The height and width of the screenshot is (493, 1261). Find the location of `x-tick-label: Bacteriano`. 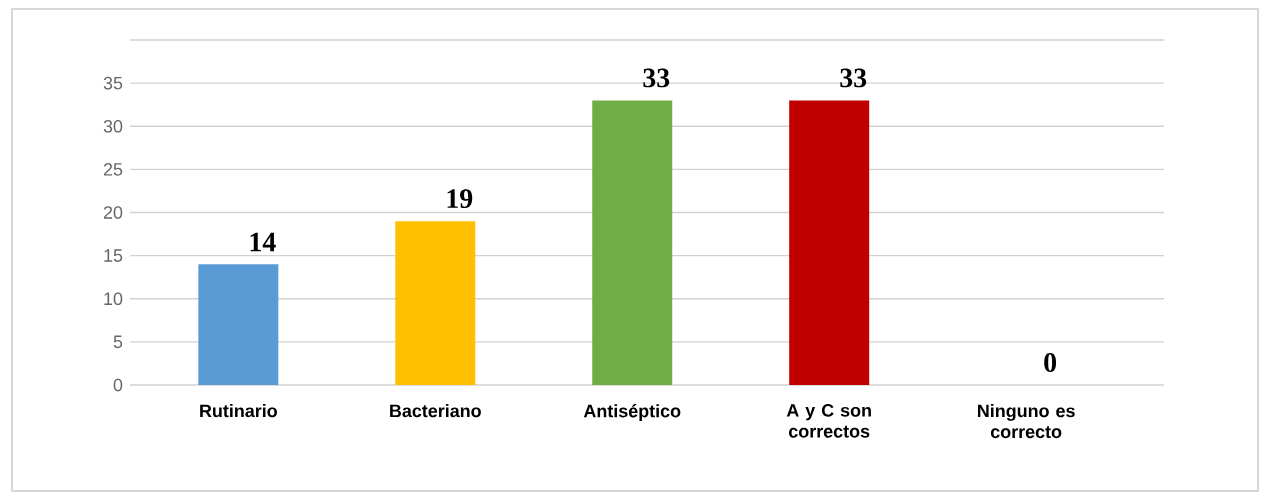

x-tick-label: Bacteriano is located at coordinates (435, 411).